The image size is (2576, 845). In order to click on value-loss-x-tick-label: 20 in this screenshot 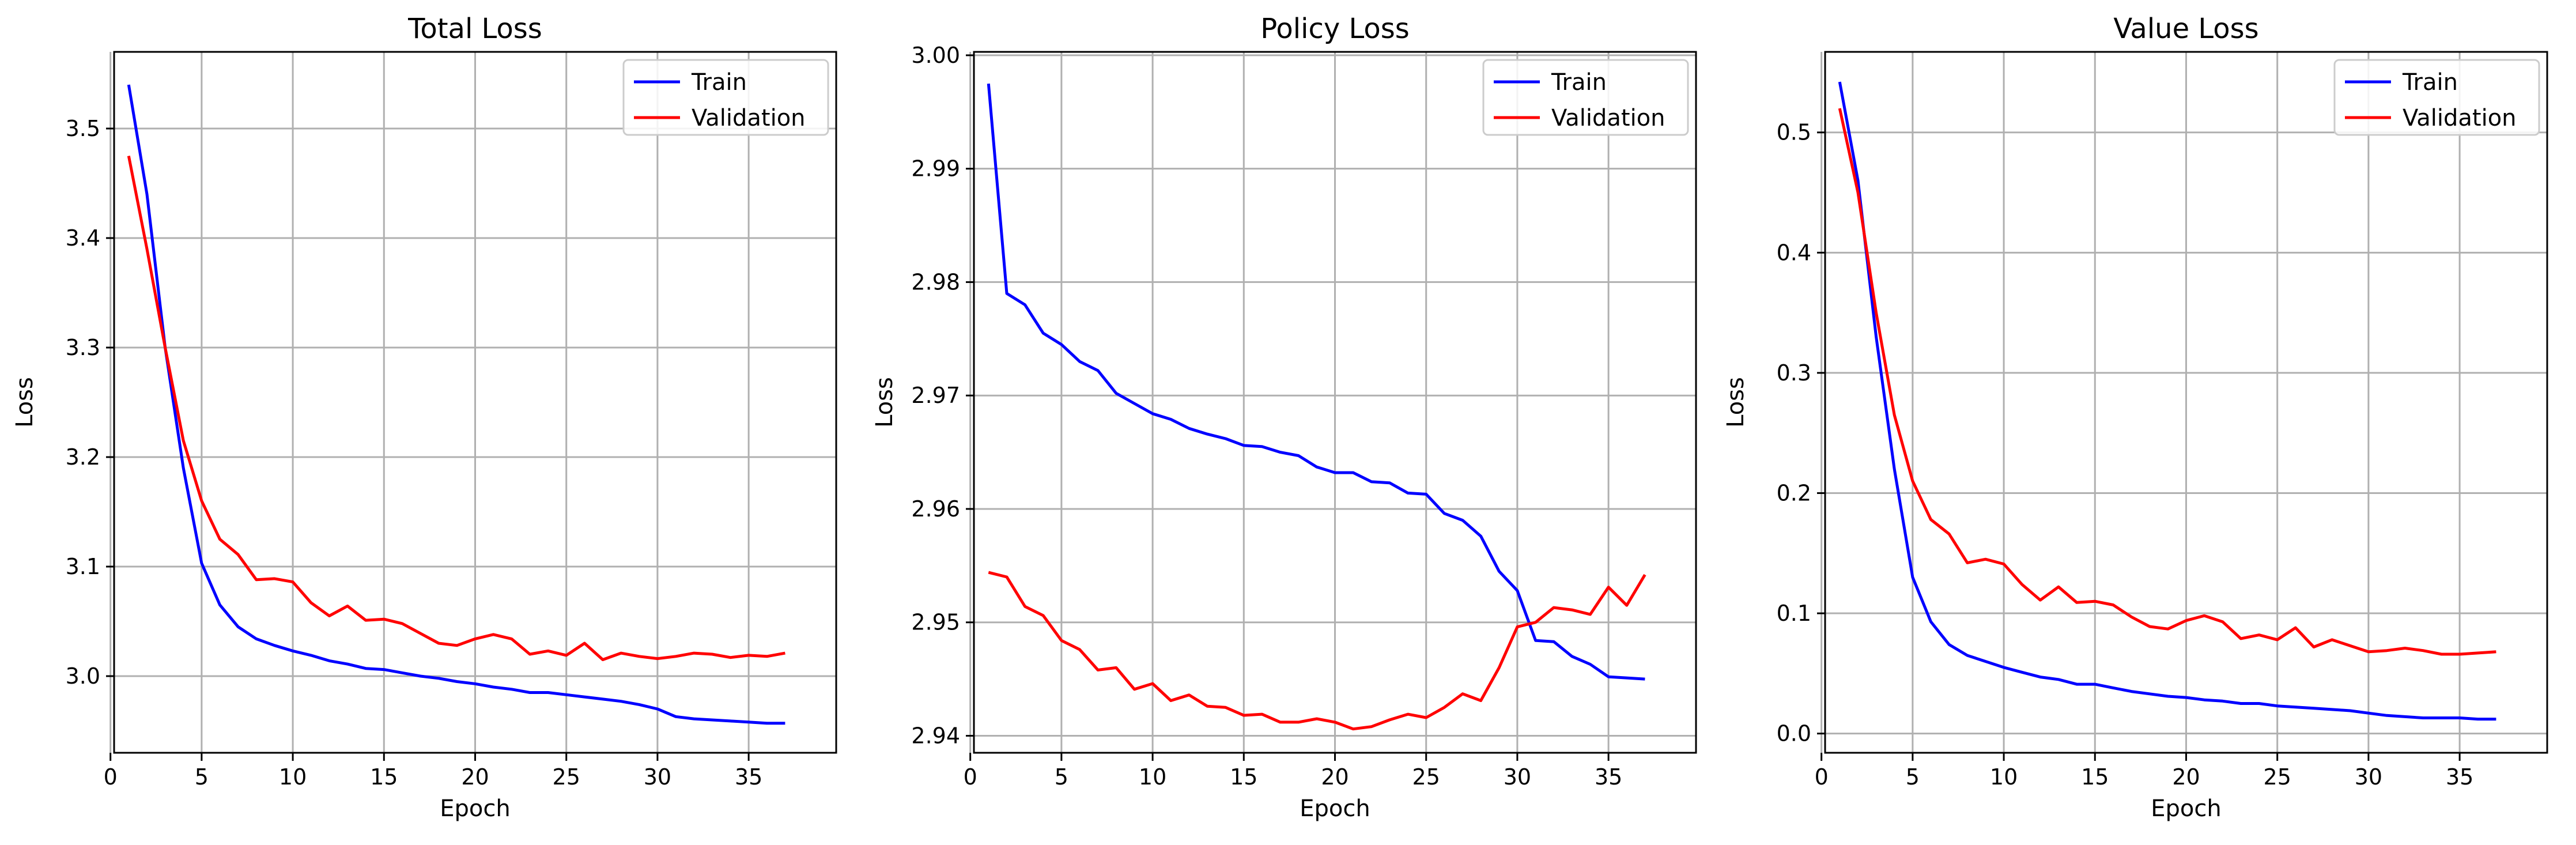, I will do `click(2186, 777)`.